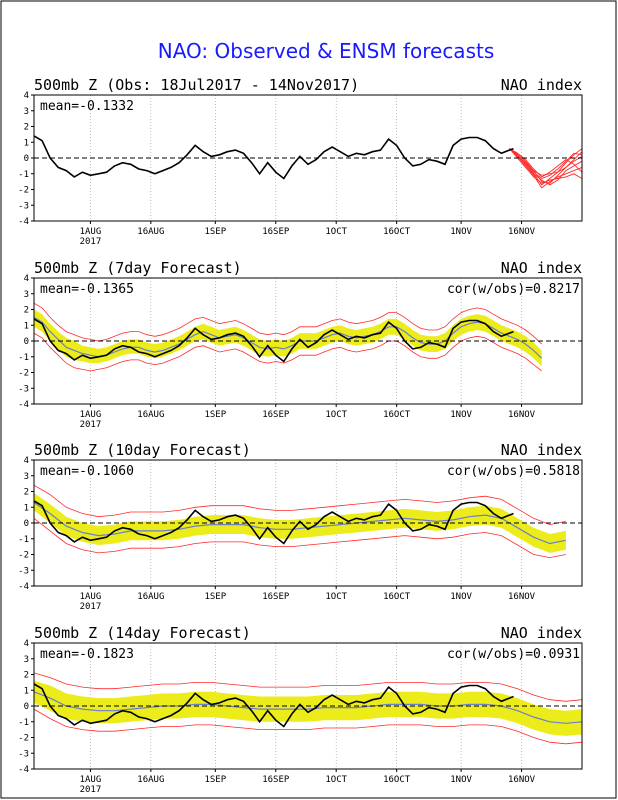  Describe the element at coordinates (87, 106) in the screenshot. I see `mean-label: mean=-0.1332` at that location.